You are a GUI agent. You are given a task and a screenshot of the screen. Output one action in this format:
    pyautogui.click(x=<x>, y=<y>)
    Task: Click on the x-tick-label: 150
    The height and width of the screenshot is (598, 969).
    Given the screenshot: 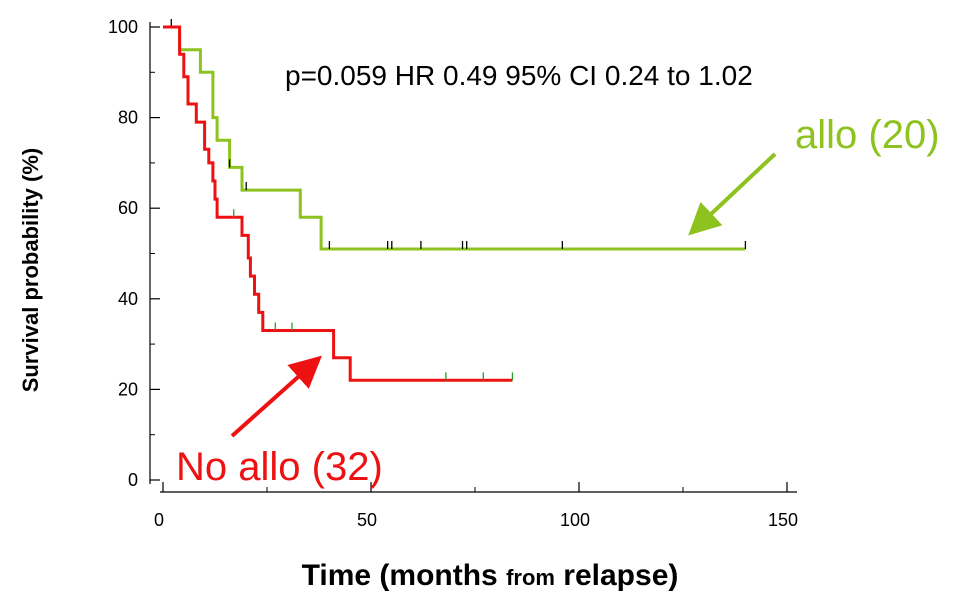 What is the action you would take?
    pyautogui.click(x=783, y=520)
    